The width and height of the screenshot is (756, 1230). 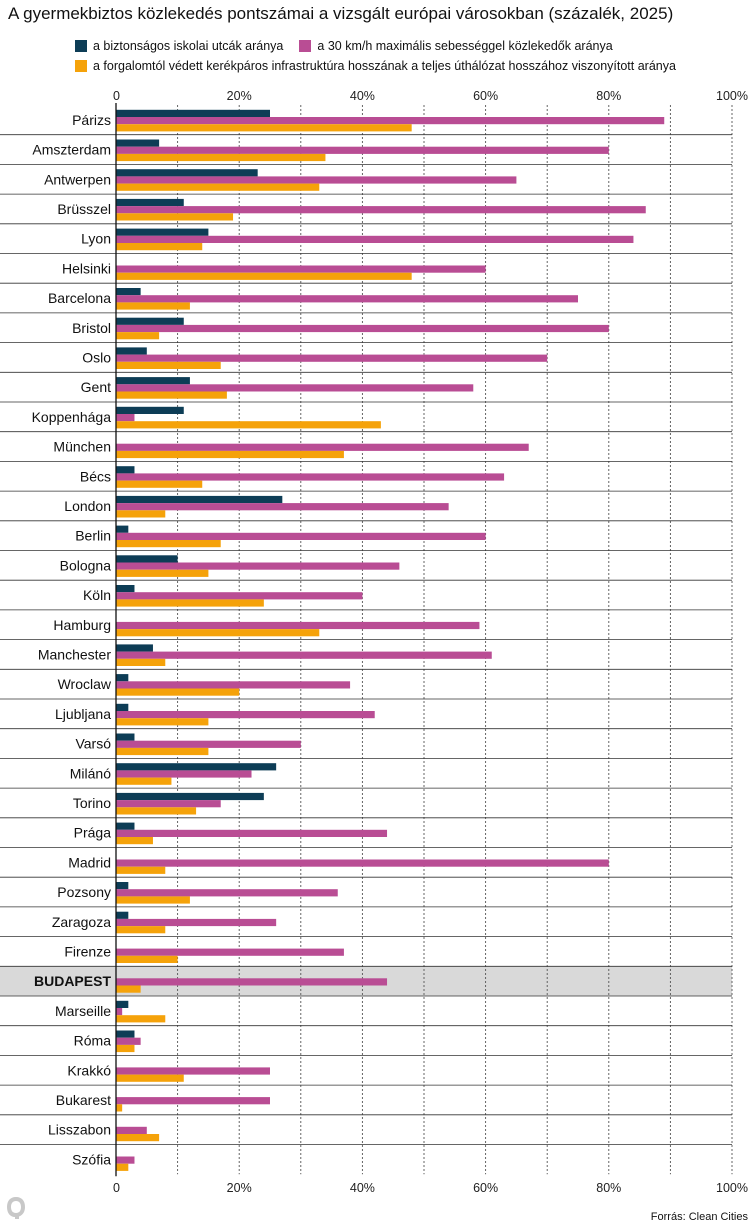 What do you see at coordinates (91, 1159) in the screenshot?
I see `city-label-szofia: Szófia` at bounding box center [91, 1159].